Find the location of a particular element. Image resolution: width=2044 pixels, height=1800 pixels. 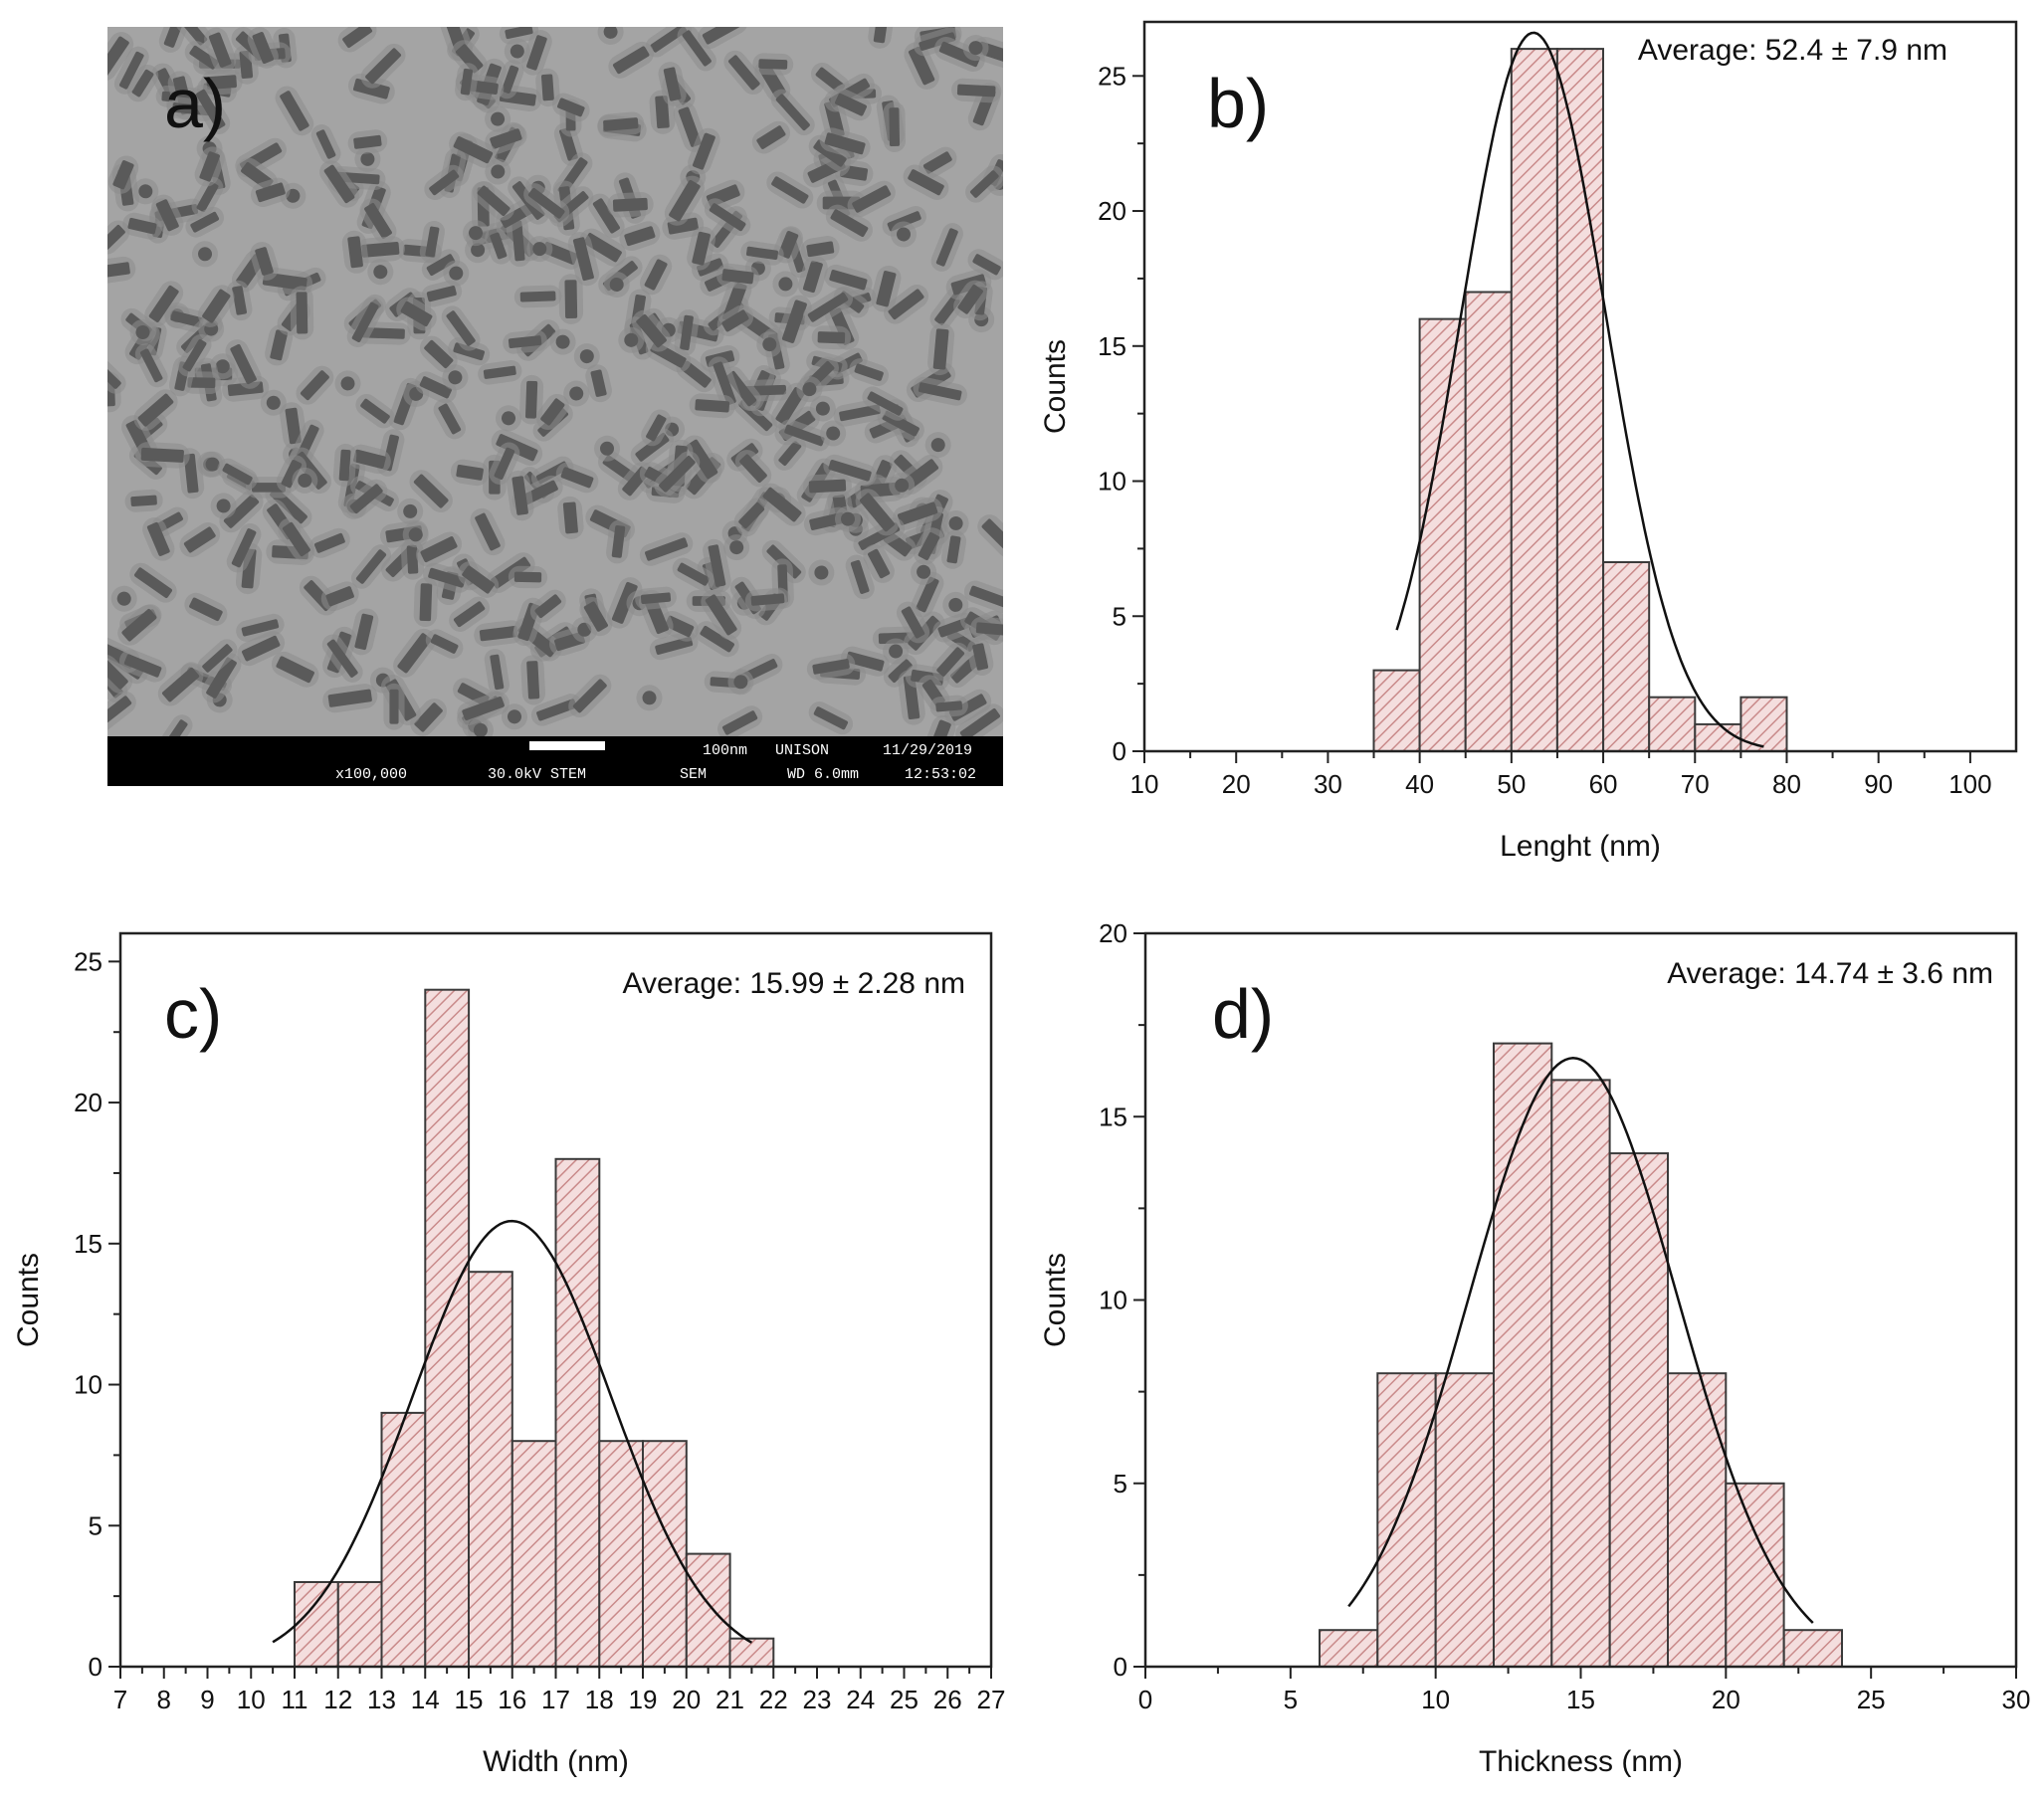

panel-label-c: c) is located at coordinates (193, 1014).